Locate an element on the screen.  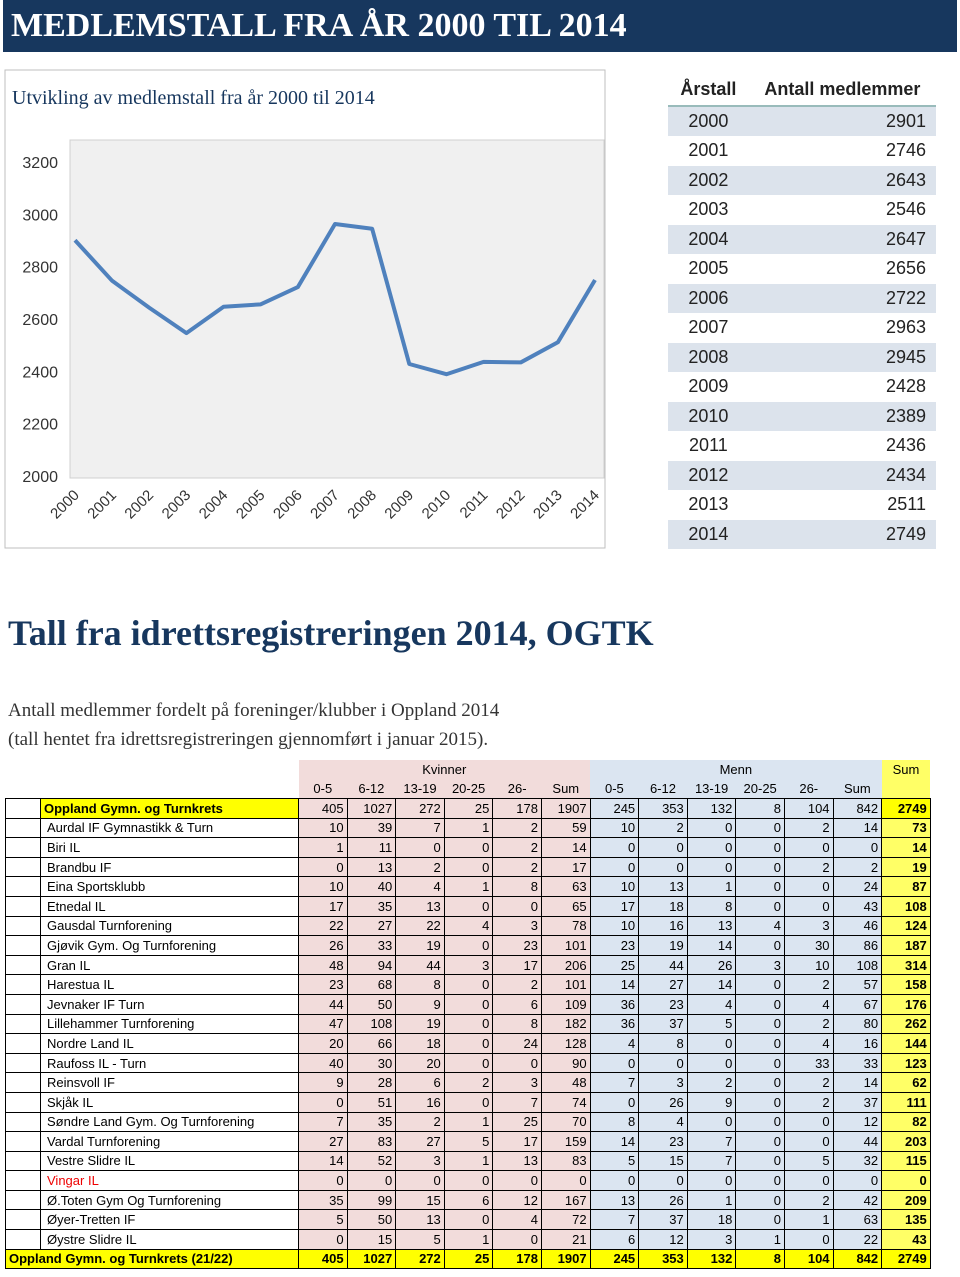
total-cell: 25 is located at coordinates (468, 1259).